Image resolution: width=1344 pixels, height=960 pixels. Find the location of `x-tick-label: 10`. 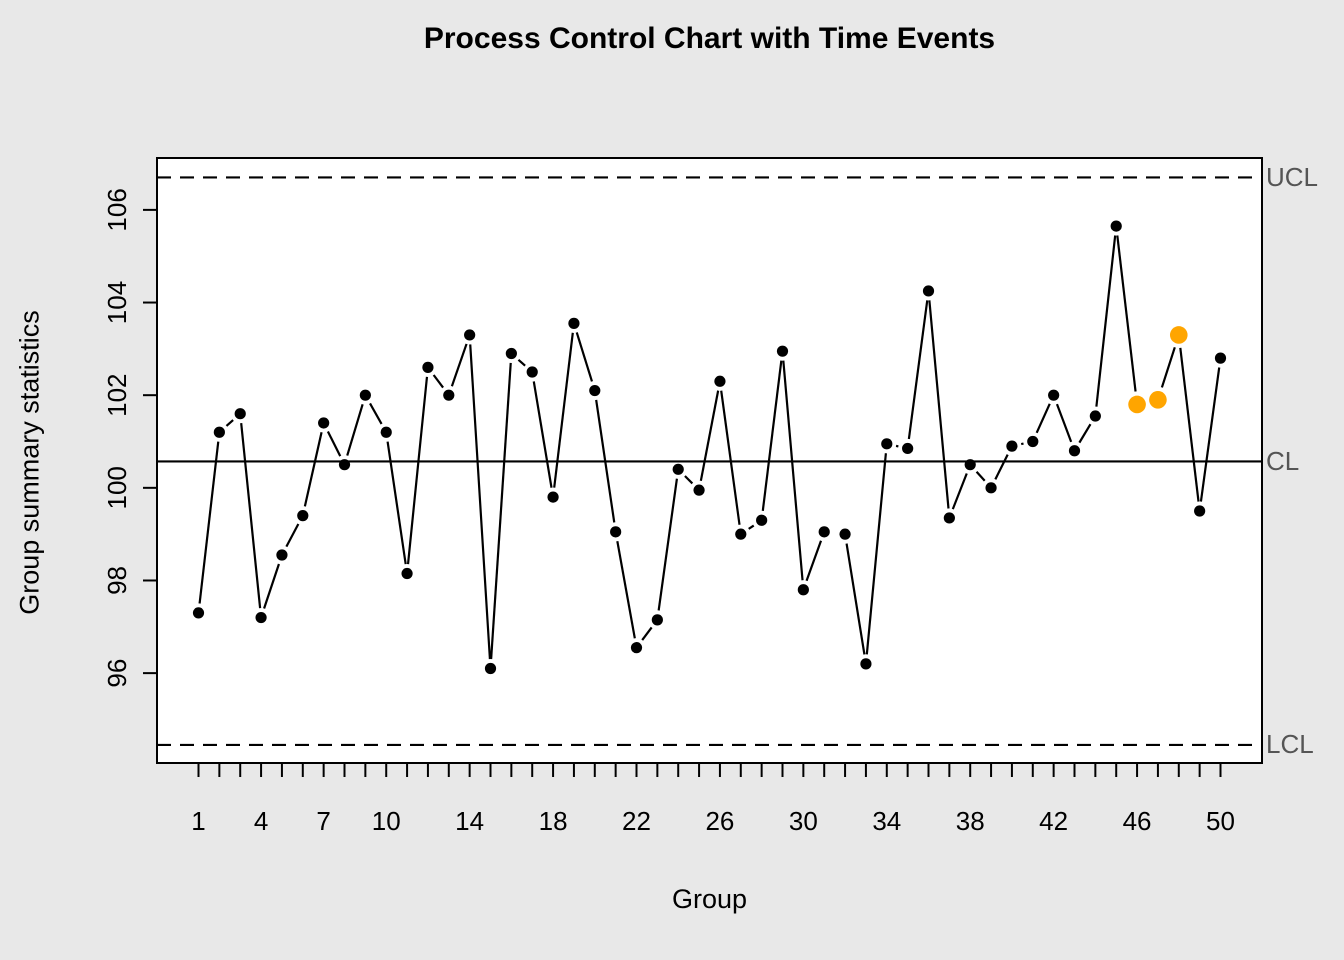

x-tick-label: 10 is located at coordinates (386, 821).